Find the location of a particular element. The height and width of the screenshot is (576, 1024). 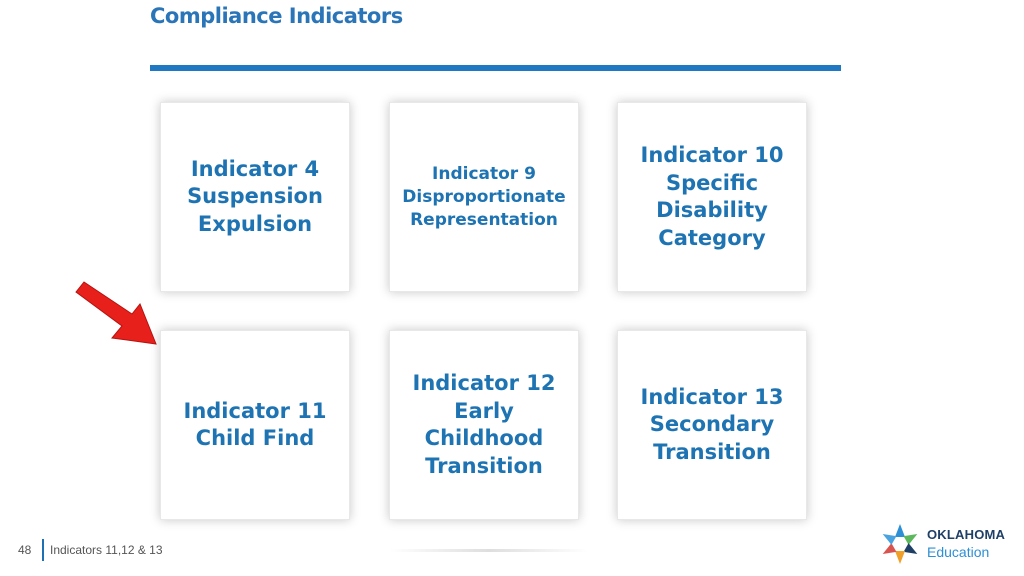

card-label: Indicator 12 Early Childhood Transition is located at coordinates (484, 424).